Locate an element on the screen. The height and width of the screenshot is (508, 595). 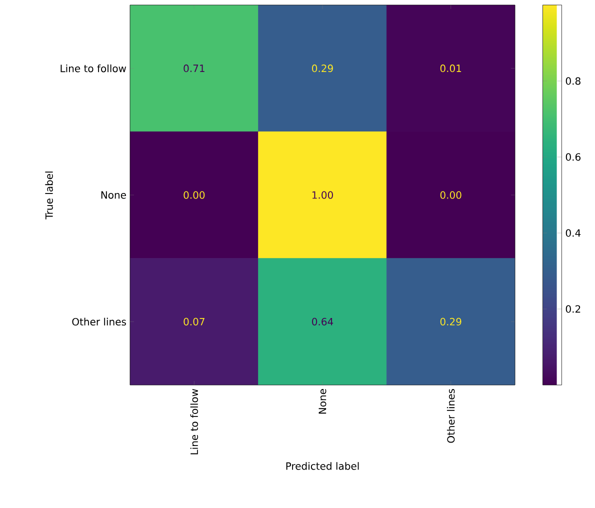
data-label: 0.07 is located at coordinates (194, 322).